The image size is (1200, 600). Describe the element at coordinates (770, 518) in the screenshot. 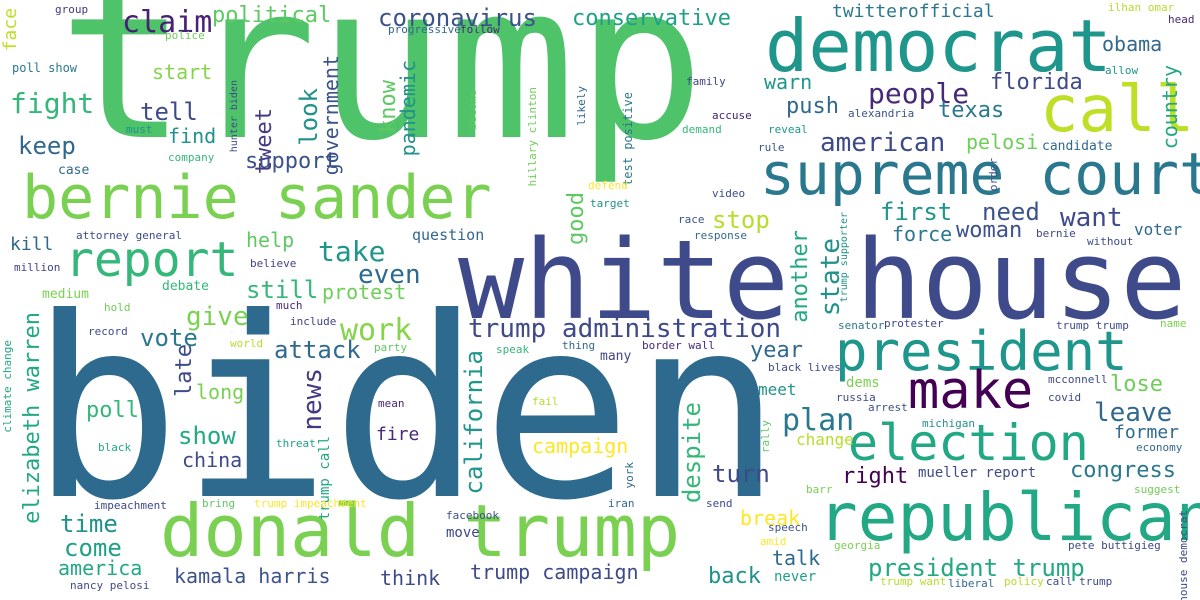

I see `word: break` at that location.